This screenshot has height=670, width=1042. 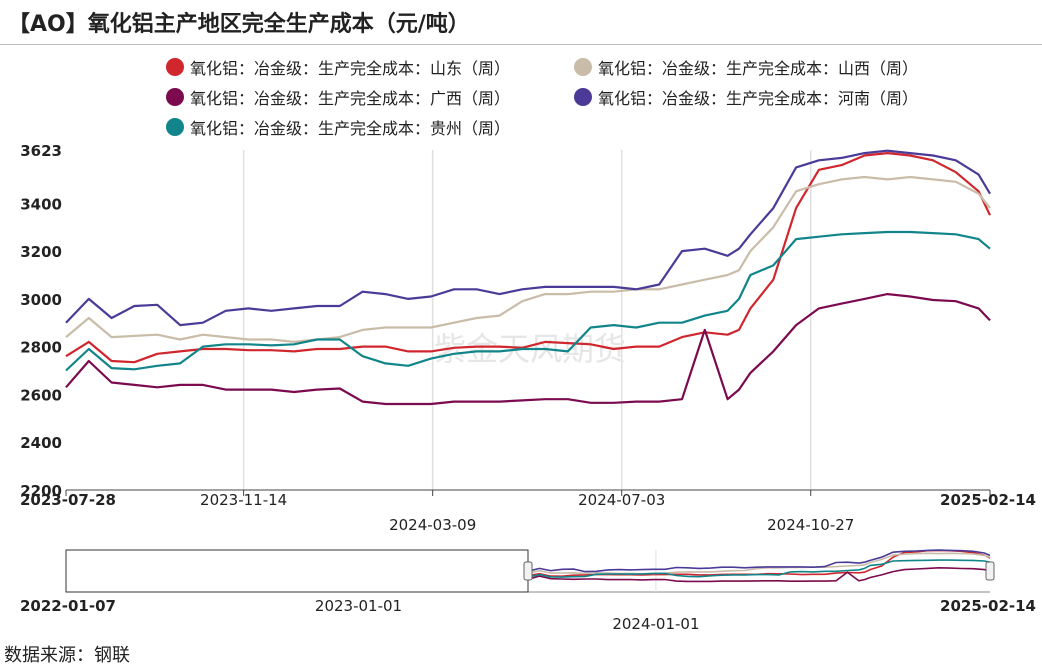 I want to click on legend-label-shanxi: 氧化铝：冶金级：生产完全成本：山西（周）, so click(x=758, y=68).